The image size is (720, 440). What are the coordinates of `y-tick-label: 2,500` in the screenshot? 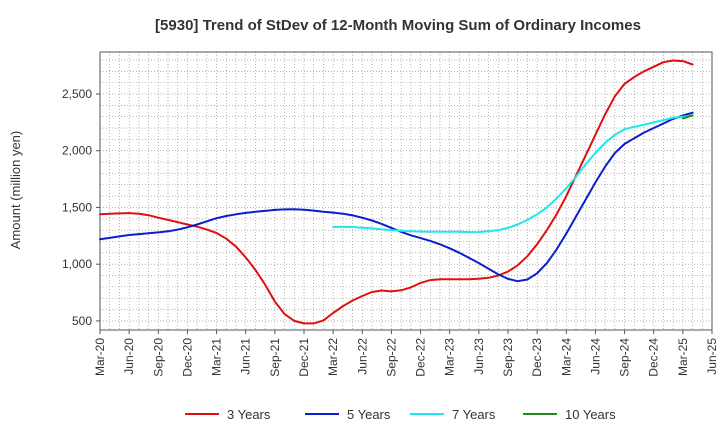 It's located at (77, 94).